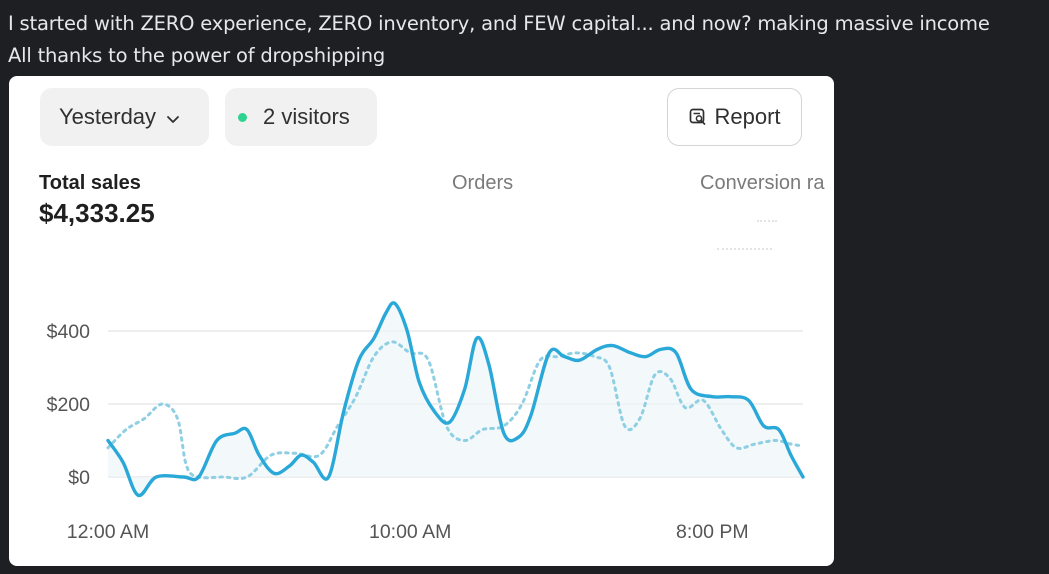  What do you see at coordinates (69, 405) in the screenshot?
I see `y-tick-label: $200` at bounding box center [69, 405].